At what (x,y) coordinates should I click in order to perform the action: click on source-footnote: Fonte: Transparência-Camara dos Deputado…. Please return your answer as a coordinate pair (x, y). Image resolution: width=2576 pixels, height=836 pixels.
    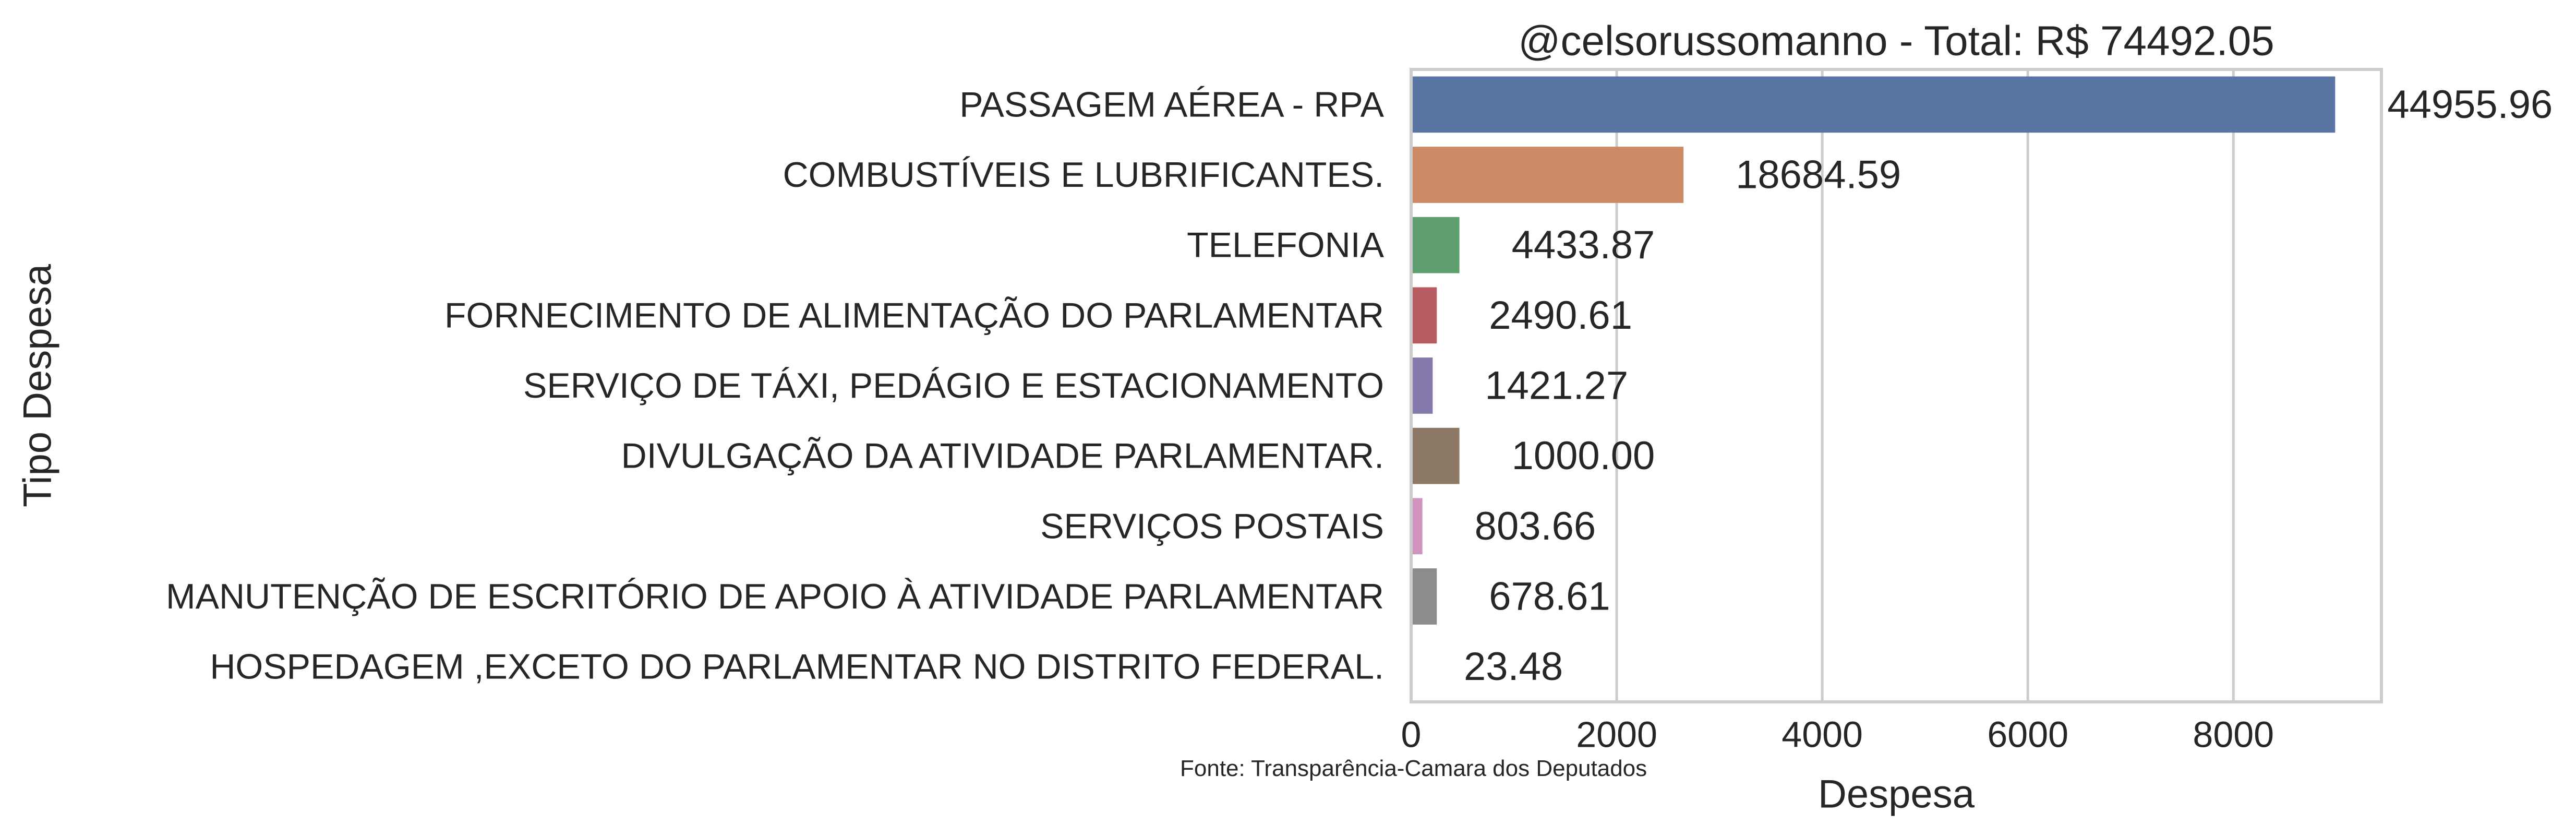
    Looking at the image, I should click on (1413, 769).